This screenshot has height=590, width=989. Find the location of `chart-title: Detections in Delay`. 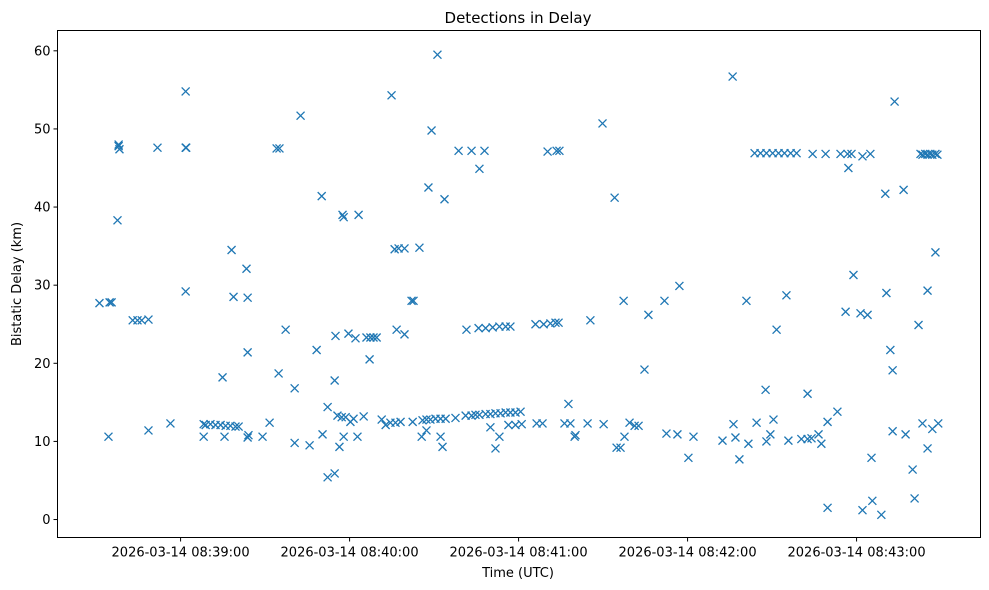

chart-title: Detections in Delay is located at coordinates (518, 18).